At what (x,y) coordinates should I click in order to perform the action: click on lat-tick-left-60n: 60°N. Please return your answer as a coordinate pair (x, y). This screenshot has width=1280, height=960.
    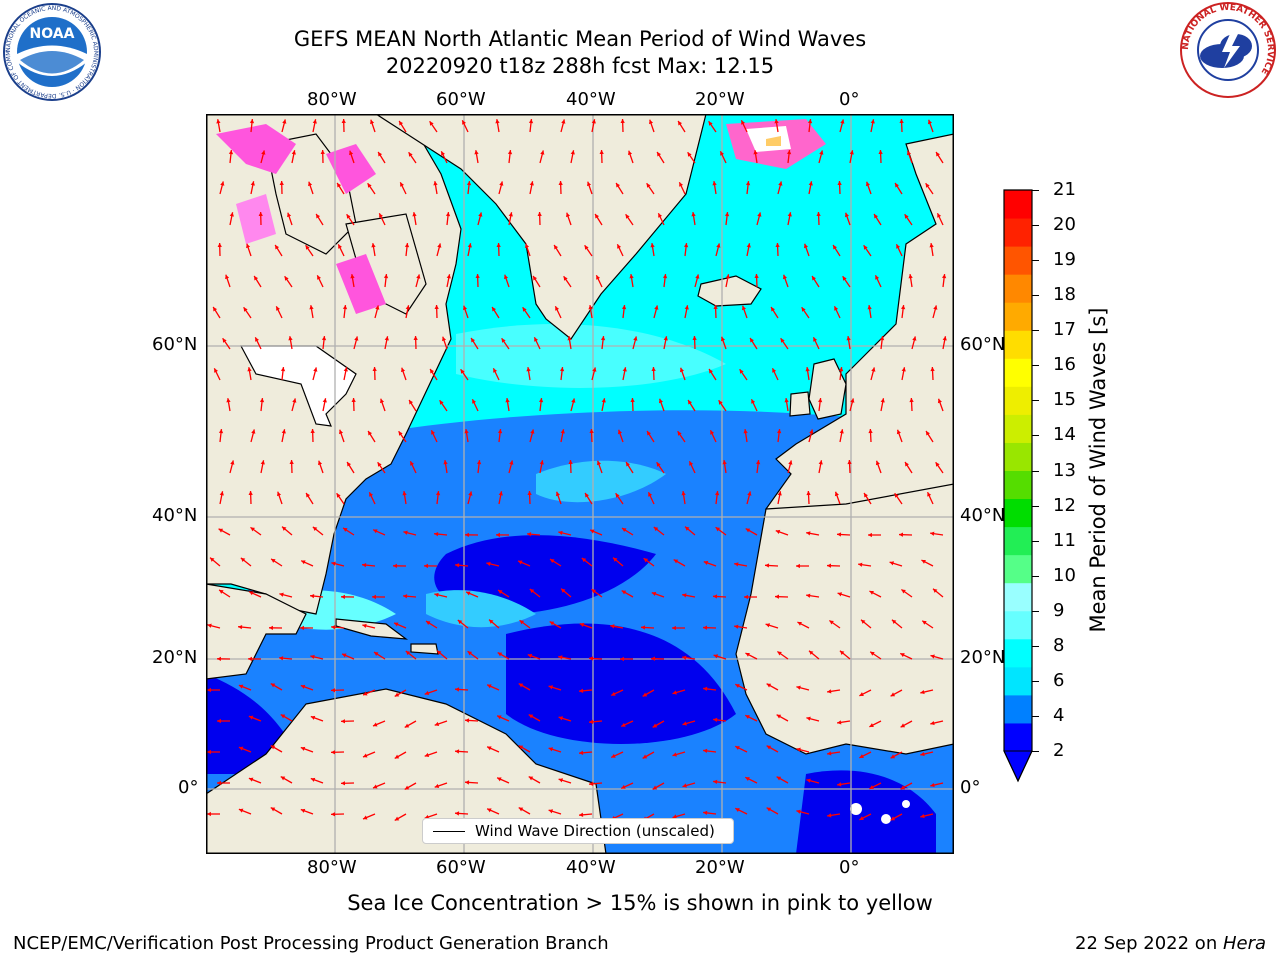
    Looking at the image, I should click on (175, 344).